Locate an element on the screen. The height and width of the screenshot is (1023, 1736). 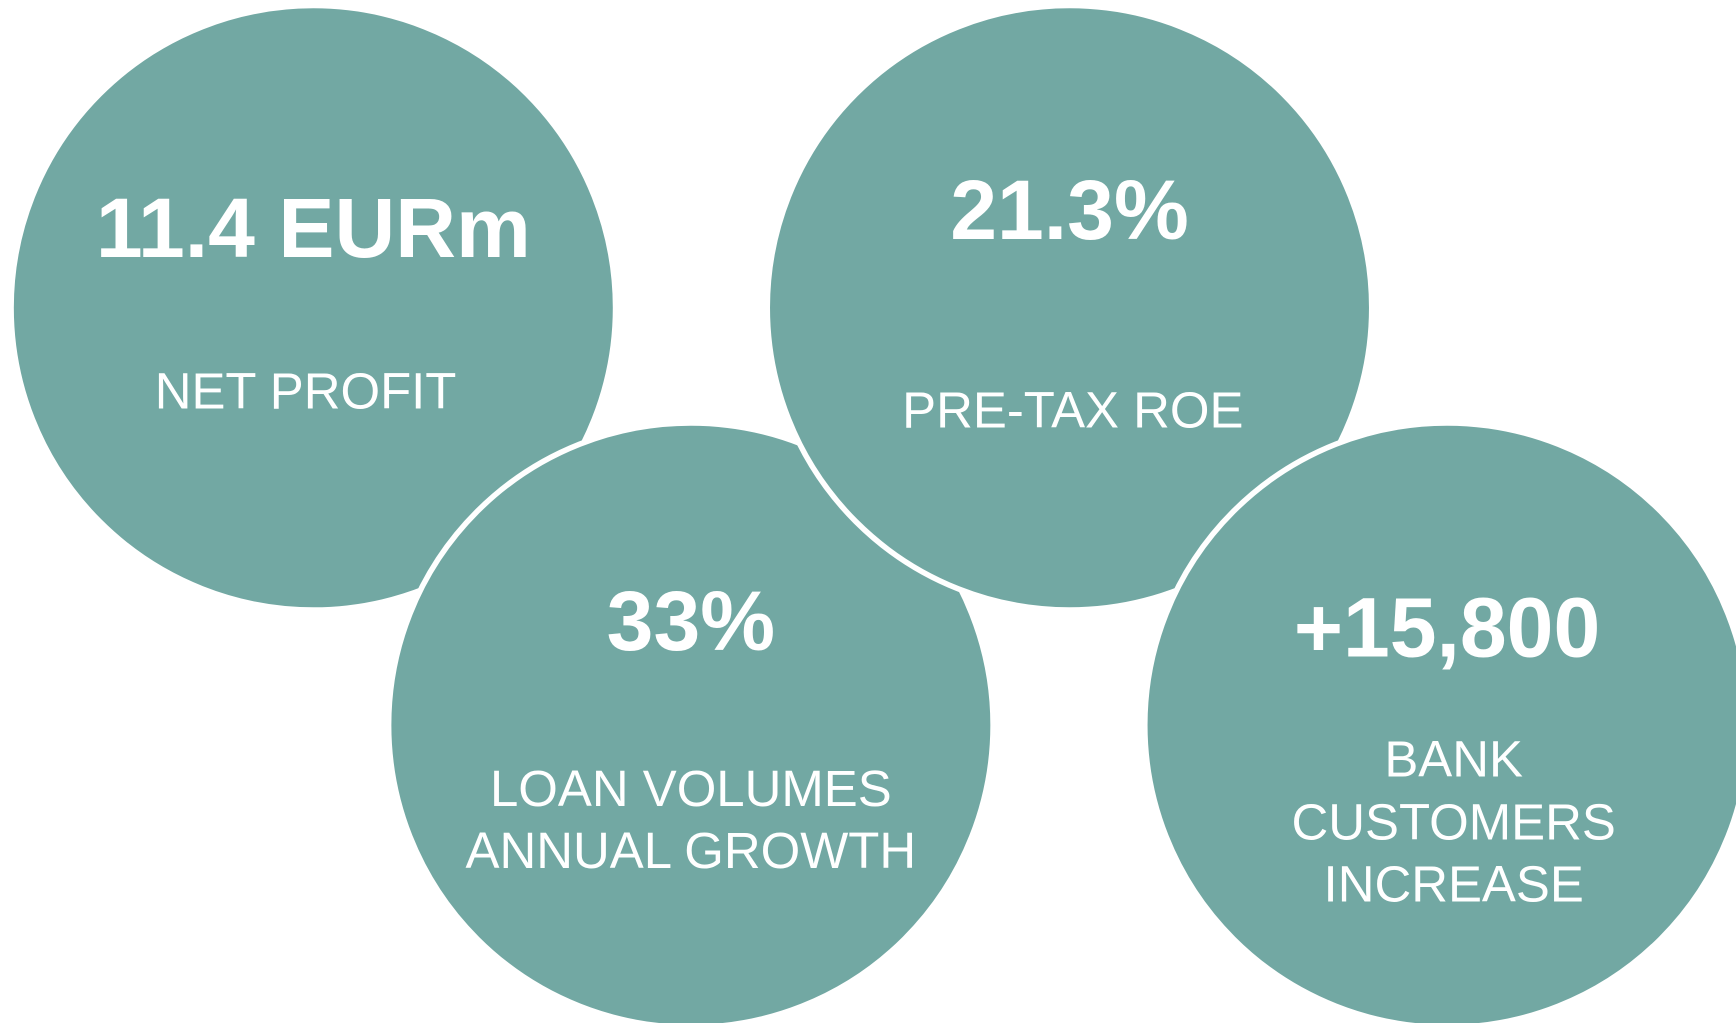
kpi-value: 21.3% is located at coordinates (1069, 210).